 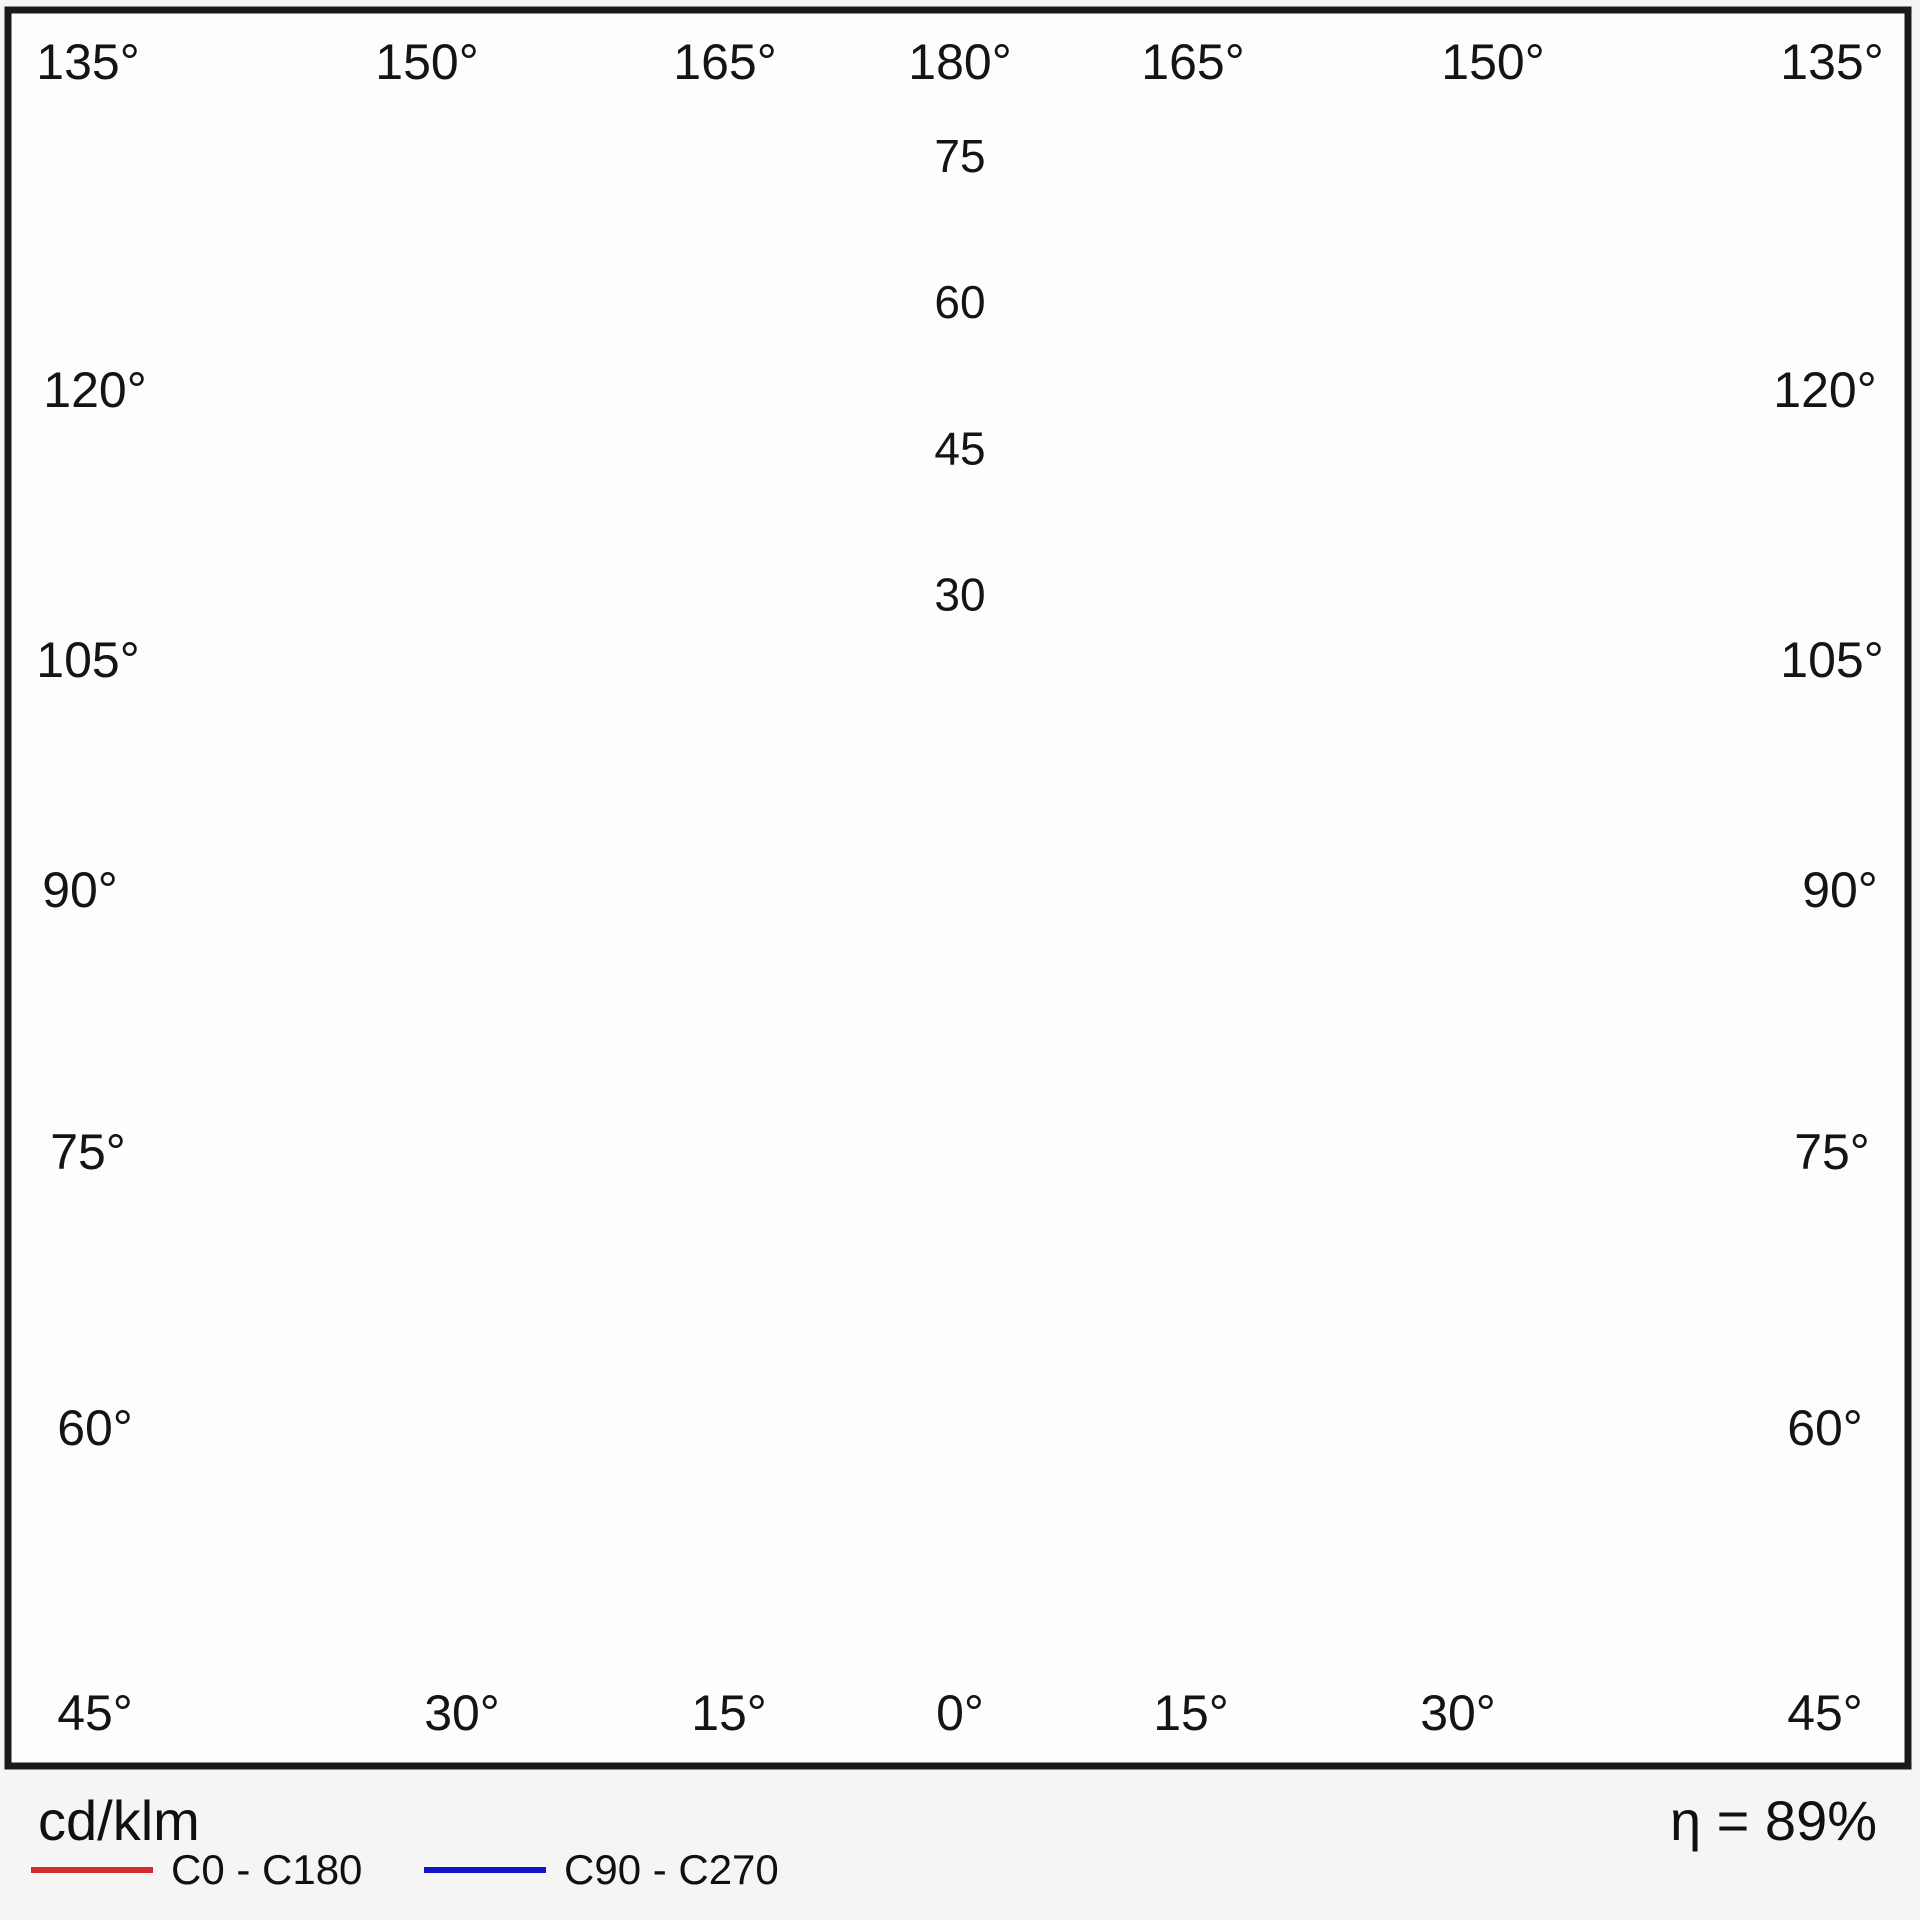 What do you see at coordinates (267, 1869) in the screenshot?
I see `legend-label-c0-c180: C0 - C180` at bounding box center [267, 1869].